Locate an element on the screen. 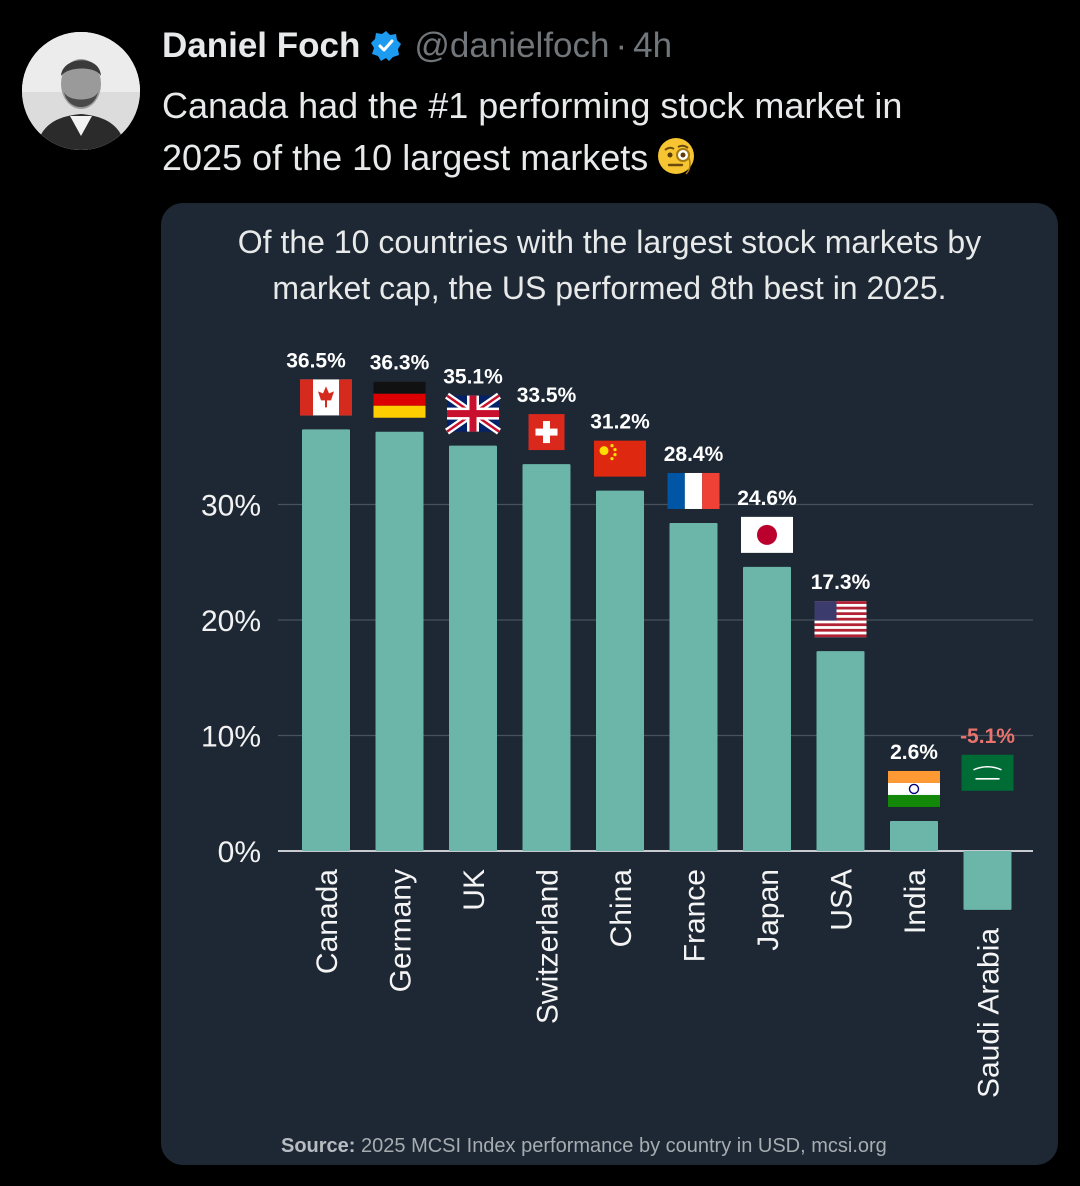  japan-flag-icon is located at coordinates (767, 534).